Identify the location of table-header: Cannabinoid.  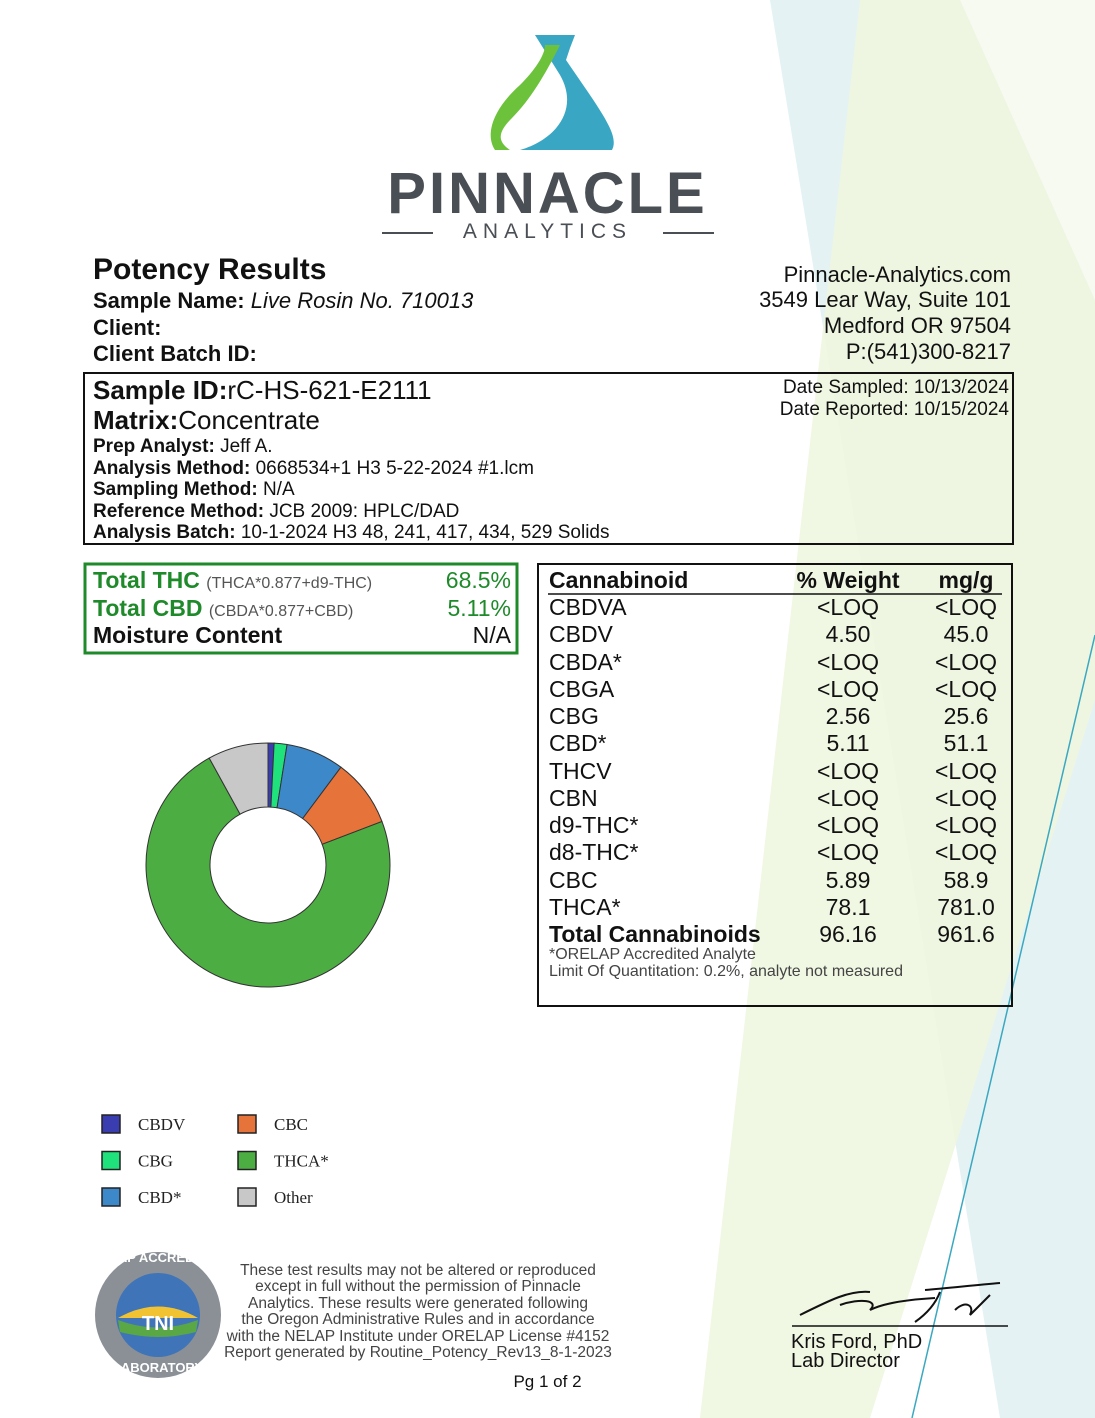
(619, 580).